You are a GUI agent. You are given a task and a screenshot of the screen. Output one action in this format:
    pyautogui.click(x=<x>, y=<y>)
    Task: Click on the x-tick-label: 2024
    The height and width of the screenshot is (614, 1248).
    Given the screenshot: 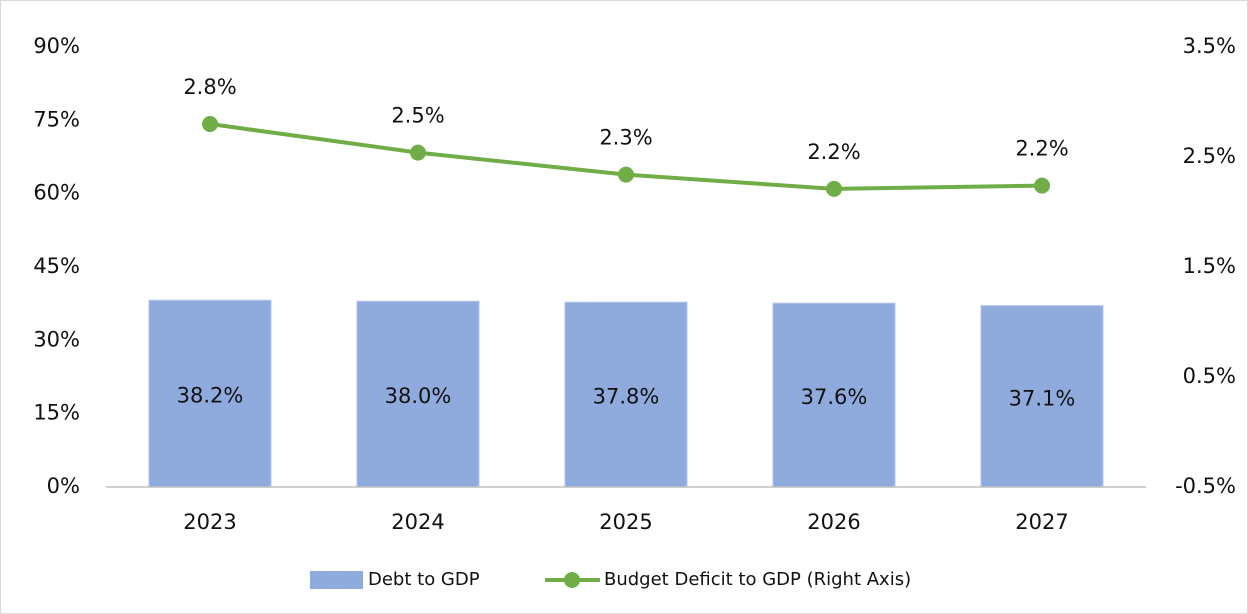 What is the action you would take?
    pyautogui.click(x=417, y=522)
    